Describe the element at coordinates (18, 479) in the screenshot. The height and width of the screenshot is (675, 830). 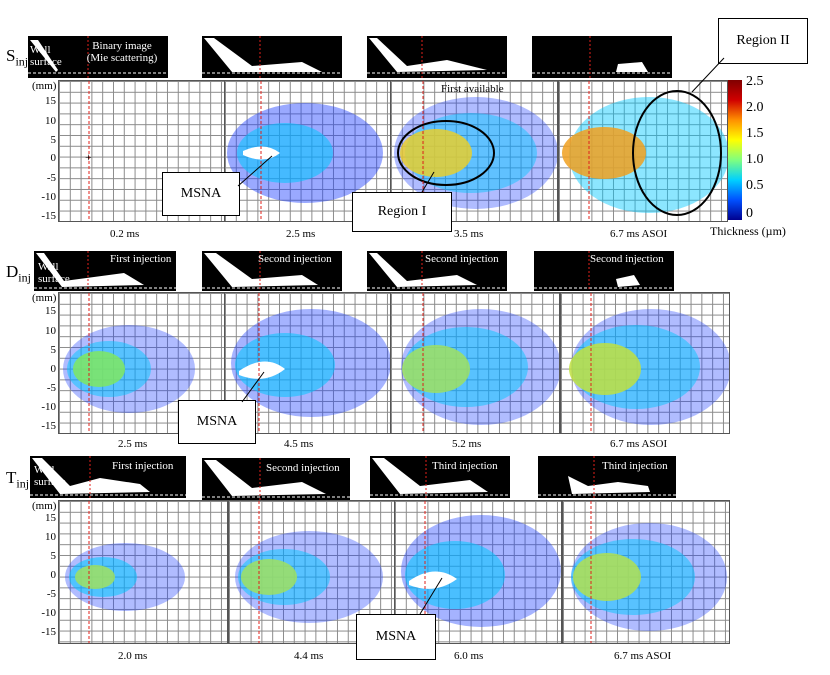
I see `row-label-tinj: Tinj` at that location.